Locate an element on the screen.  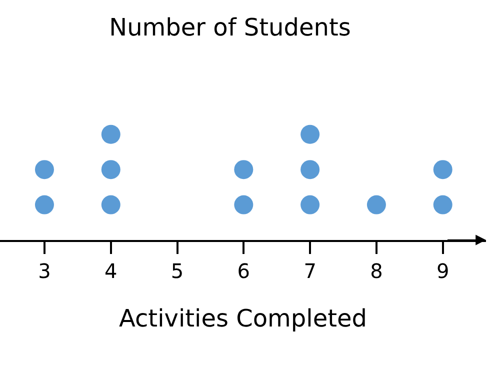
chart-title: Number of Students is located at coordinates (230, 28).